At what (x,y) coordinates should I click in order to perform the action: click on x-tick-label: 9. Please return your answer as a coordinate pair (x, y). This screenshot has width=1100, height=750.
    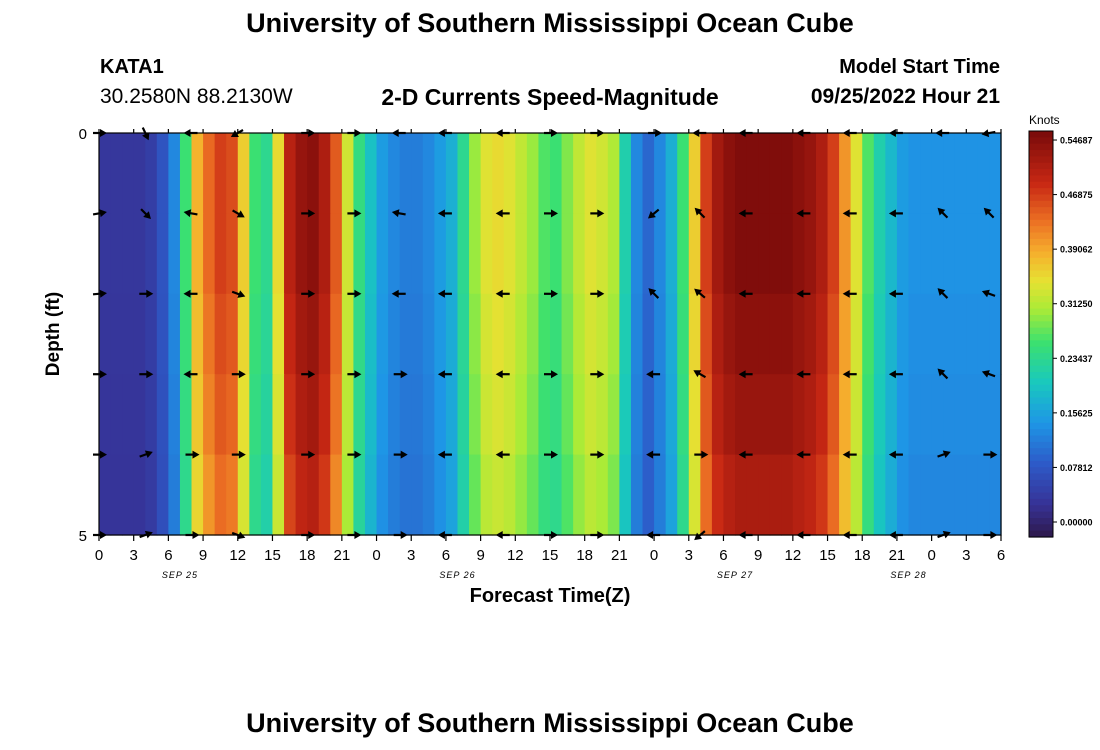
    Looking at the image, I should click on (480, 555).